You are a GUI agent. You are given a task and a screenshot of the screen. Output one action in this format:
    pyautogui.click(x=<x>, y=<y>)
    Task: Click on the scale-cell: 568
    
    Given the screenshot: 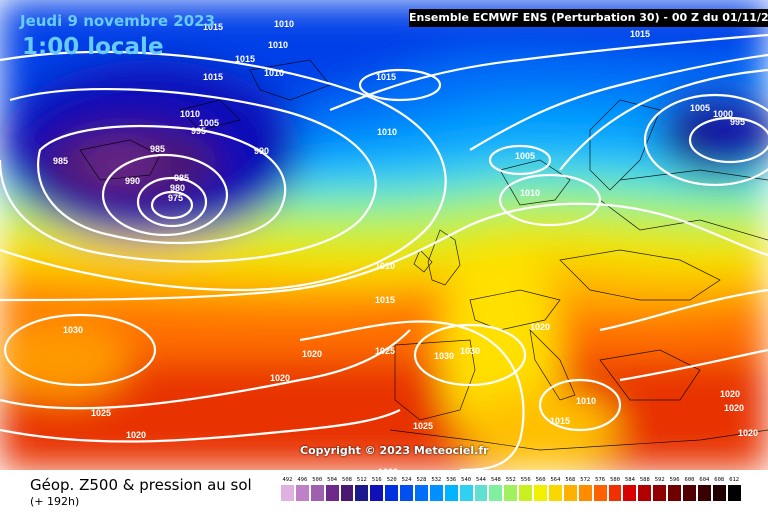 What is the action you would take?
    pyautogui.click(x=570, y=489)
    